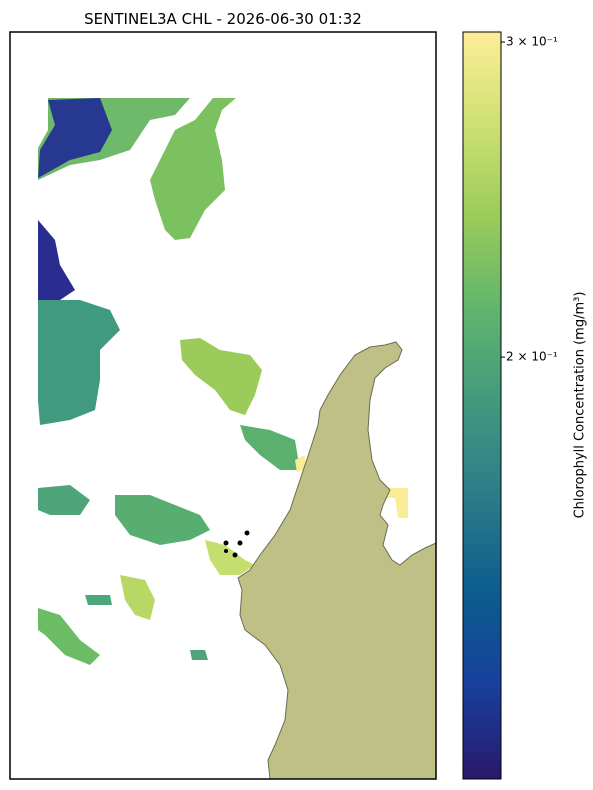 The image size is (593, 790). Describe the element at coordinates (532, 357) in the screenshot. I see `colorbar-tick-label: 2 × 10⁻¹` at that location.